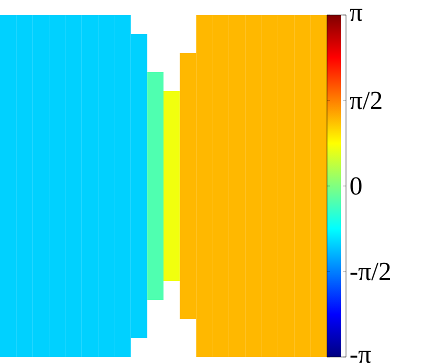 This screenshot has height=363, width=435. Describe the element at coordinates (366, 101) in the screenshot. I see `color-bar-label: π/2` at that location.